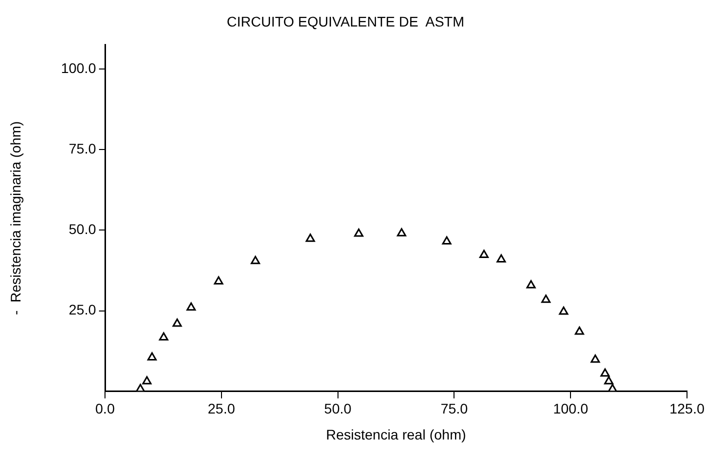 The width and height of the screenshot is (709, 454). Describe the element at coordinates (82, 310) in the screenshot. I see `y-tick-label: 25.0` at that location.